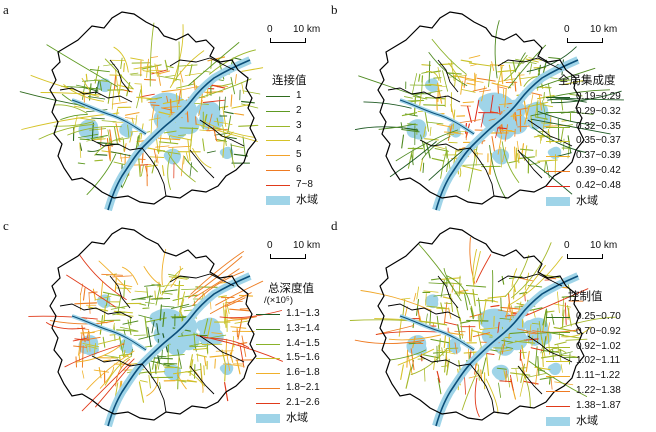  What do you see at coordinates (507, 351) in the screenshot?
I see `river-centerline` at bounding box center [507, 351].